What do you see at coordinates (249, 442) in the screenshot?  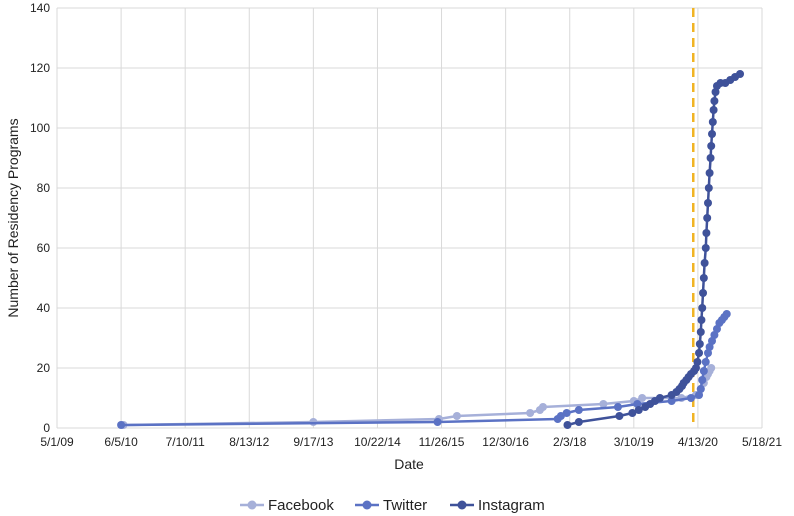 I see `x-tick-label: 8/13/12` at bounding box center [249, 442].